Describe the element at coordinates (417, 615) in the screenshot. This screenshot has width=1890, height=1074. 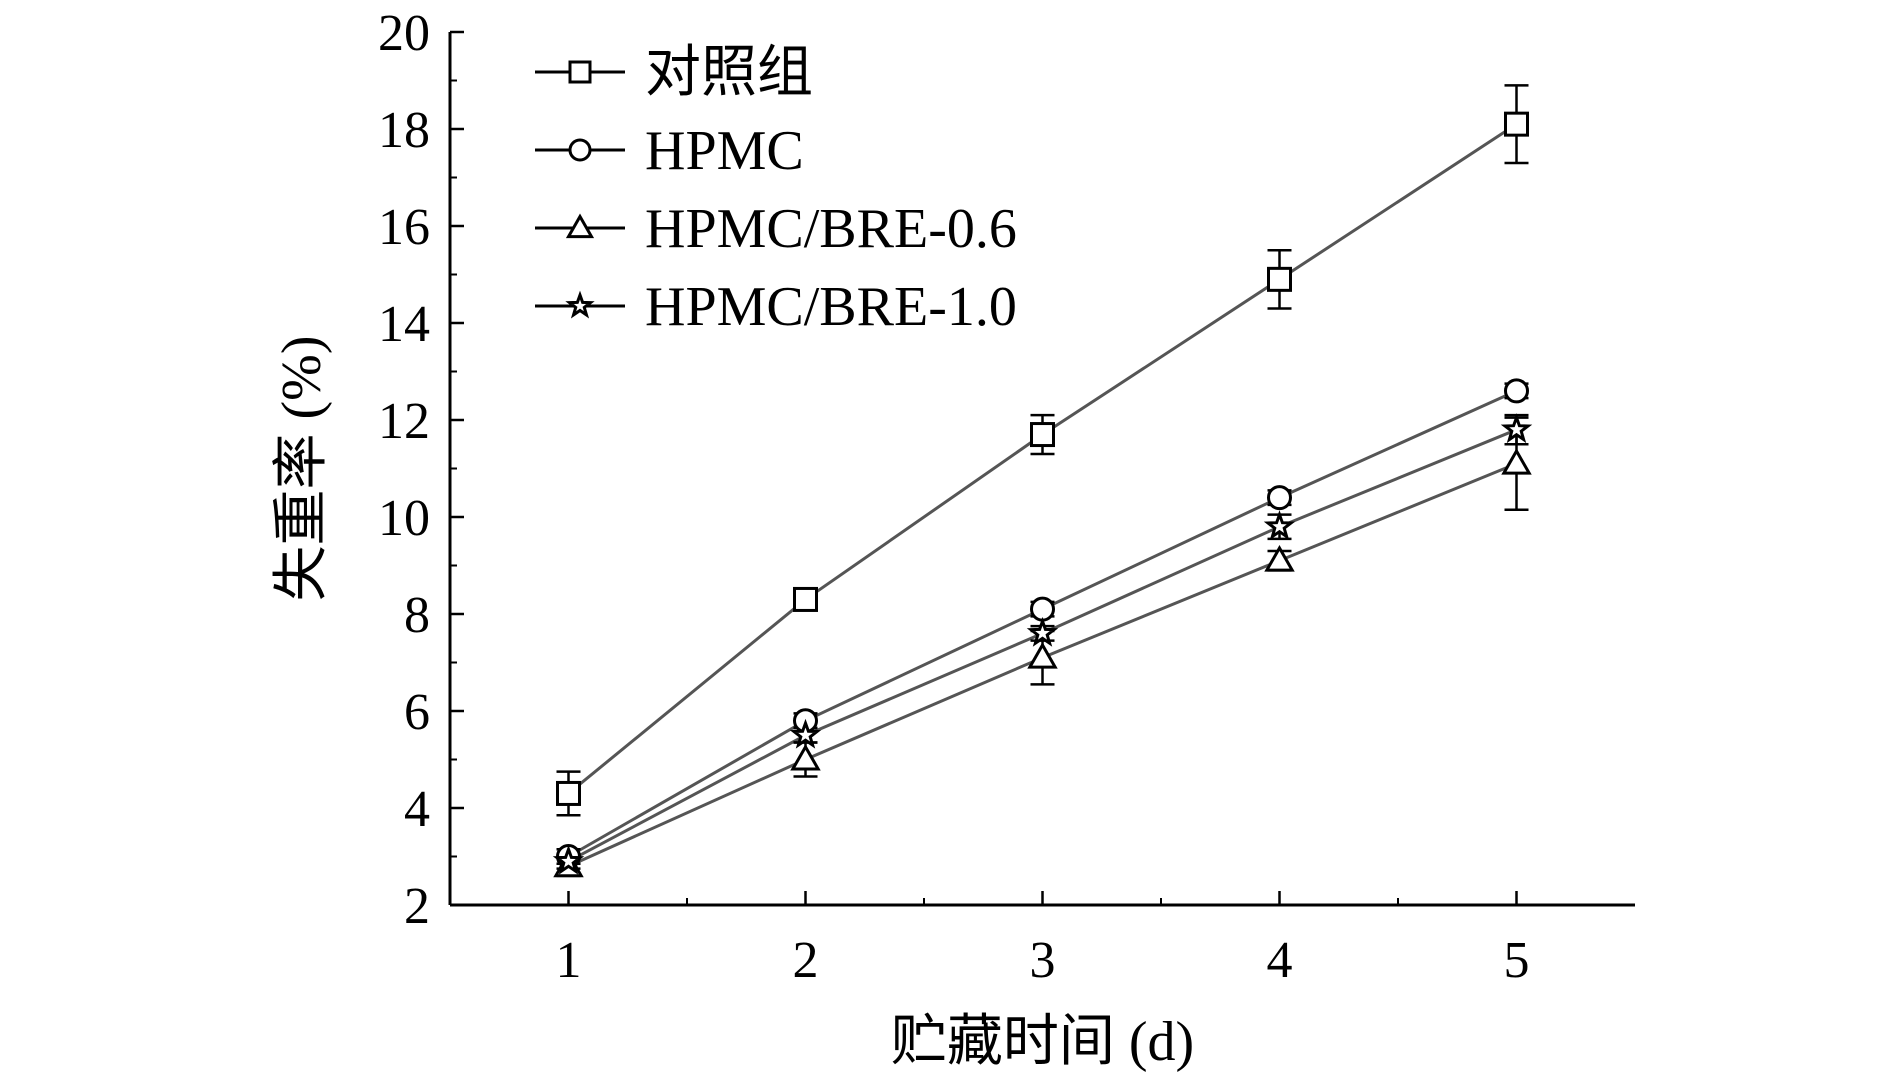
I see `y-tick-label: 8` at that location.